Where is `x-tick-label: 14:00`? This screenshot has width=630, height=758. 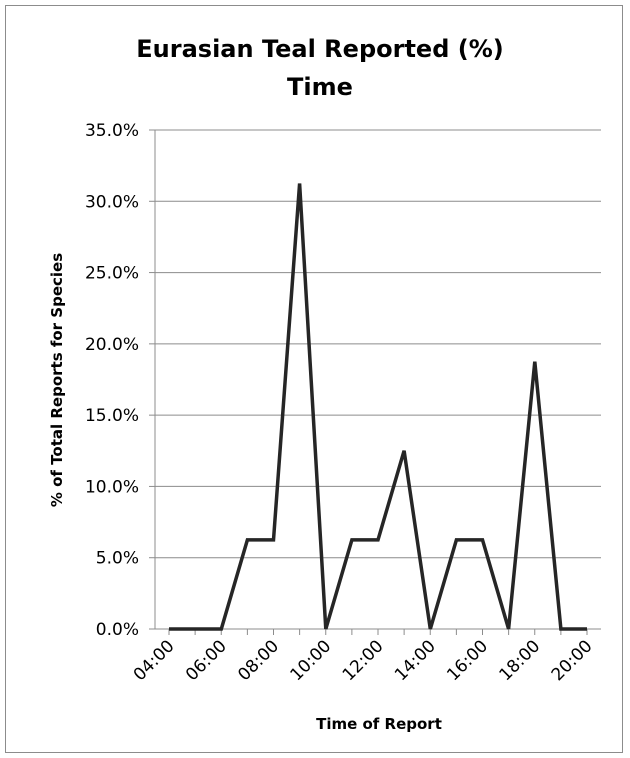 x-tick-label: 14:00 is located at coordinates (415, 660).